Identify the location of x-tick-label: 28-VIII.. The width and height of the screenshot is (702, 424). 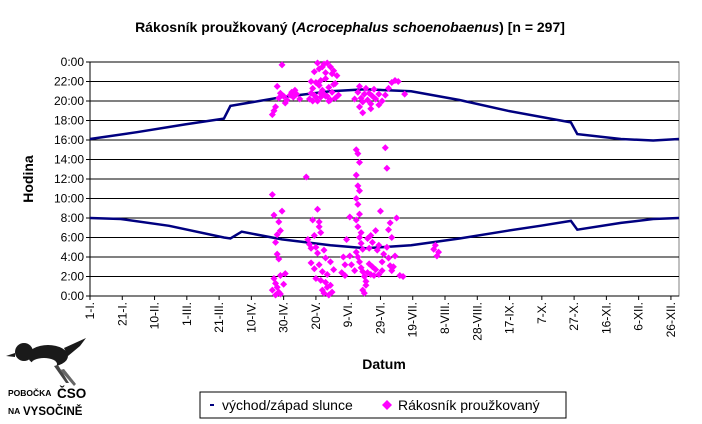
(477, 321).